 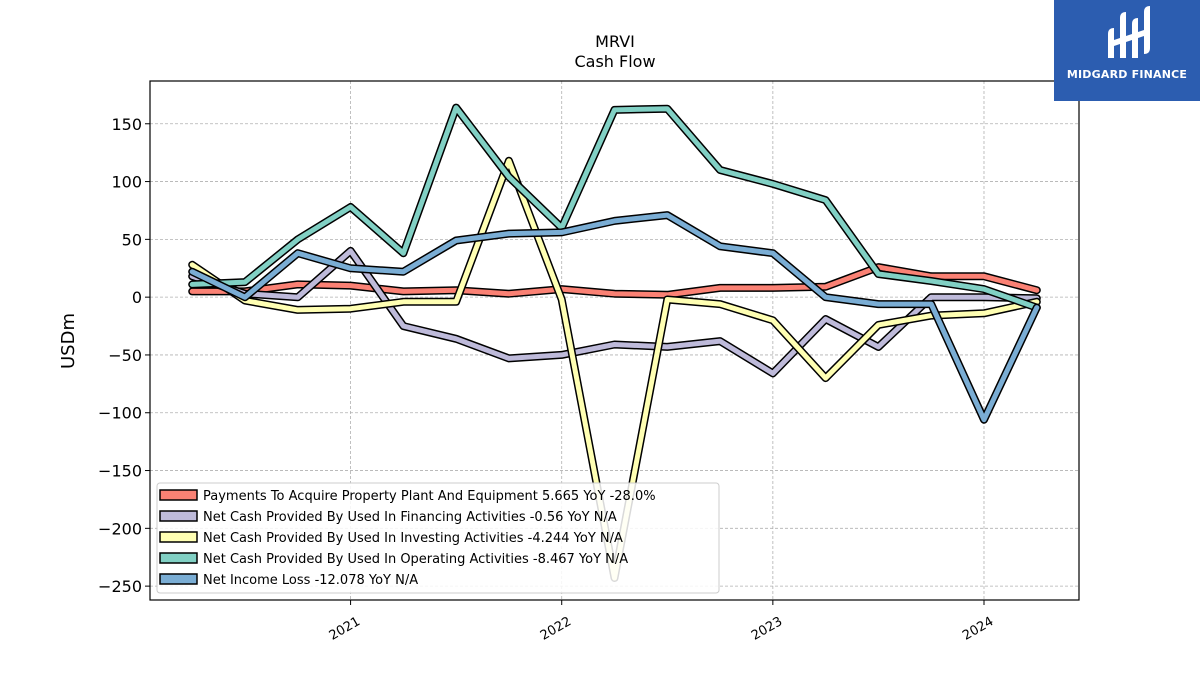 I want to click on y-tick-label: −250, so click(x=120, y=586).